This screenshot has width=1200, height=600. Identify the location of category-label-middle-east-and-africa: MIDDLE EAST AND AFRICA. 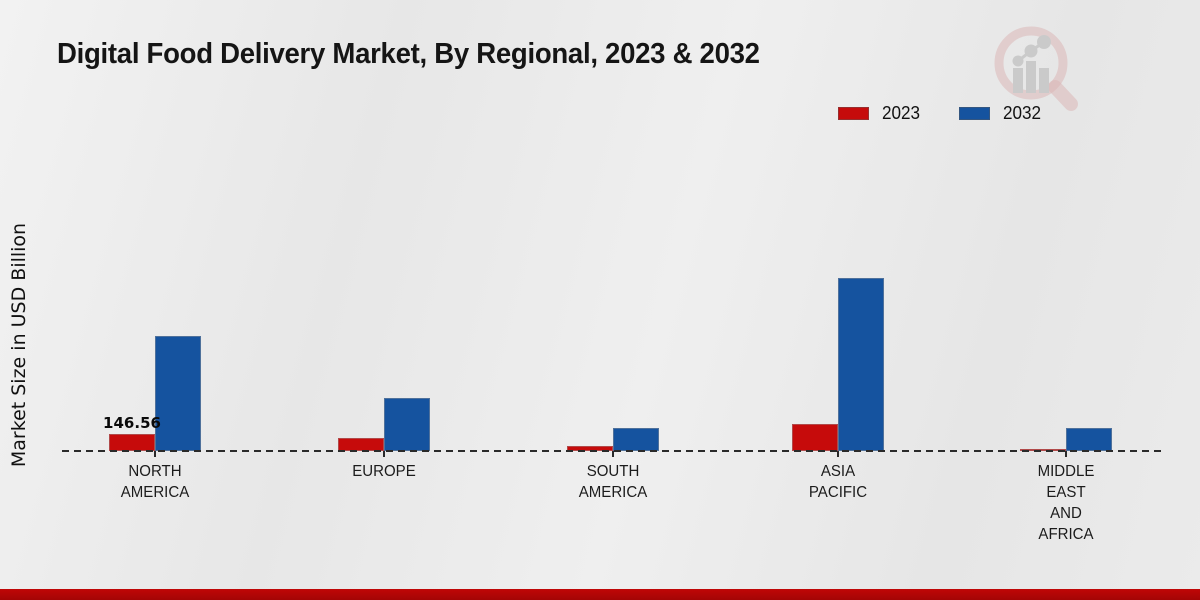
(1066, 503).